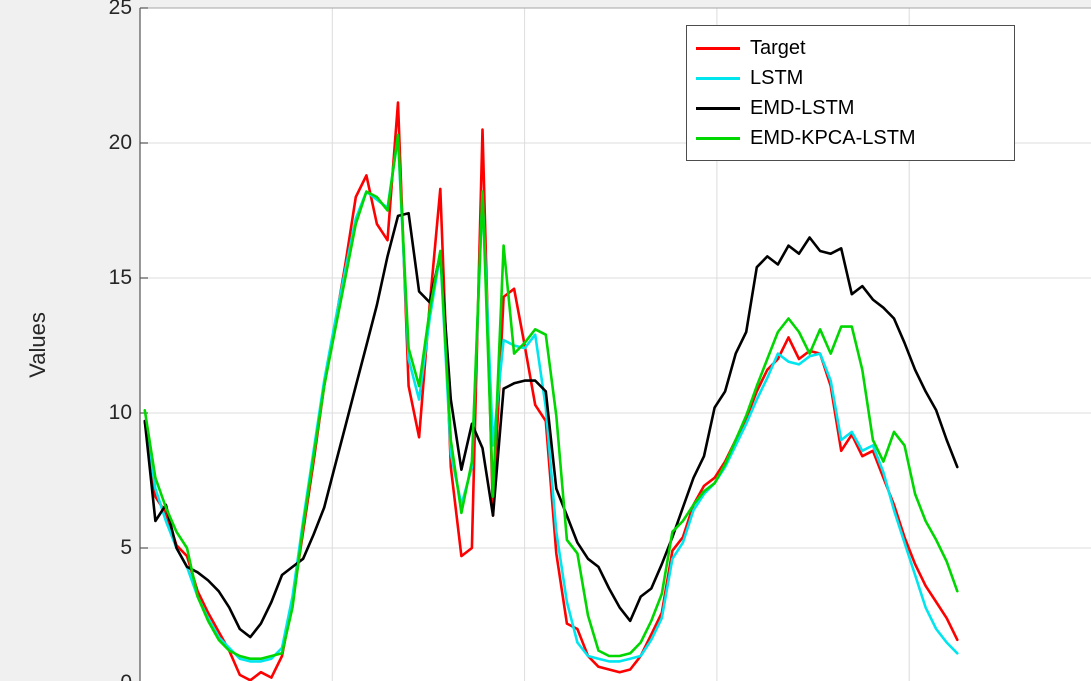 This screenshot has height=681, width=1091. Describe the element at coordinates (102, 676) in the screenshot. I see `y-tick-label: 0` at that location.